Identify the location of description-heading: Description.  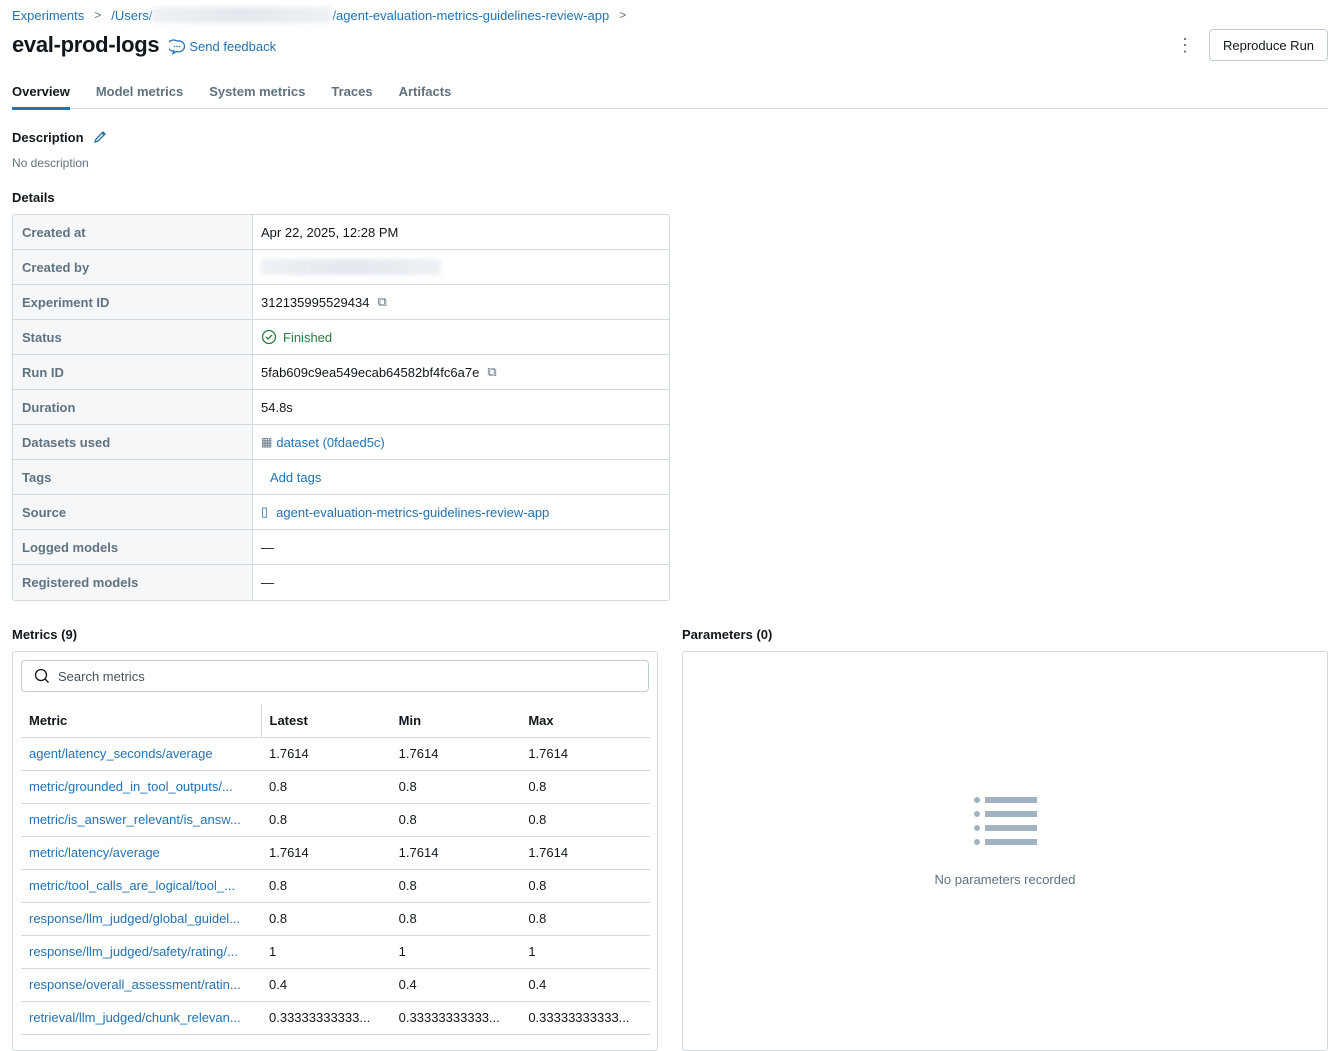
(48, 137).